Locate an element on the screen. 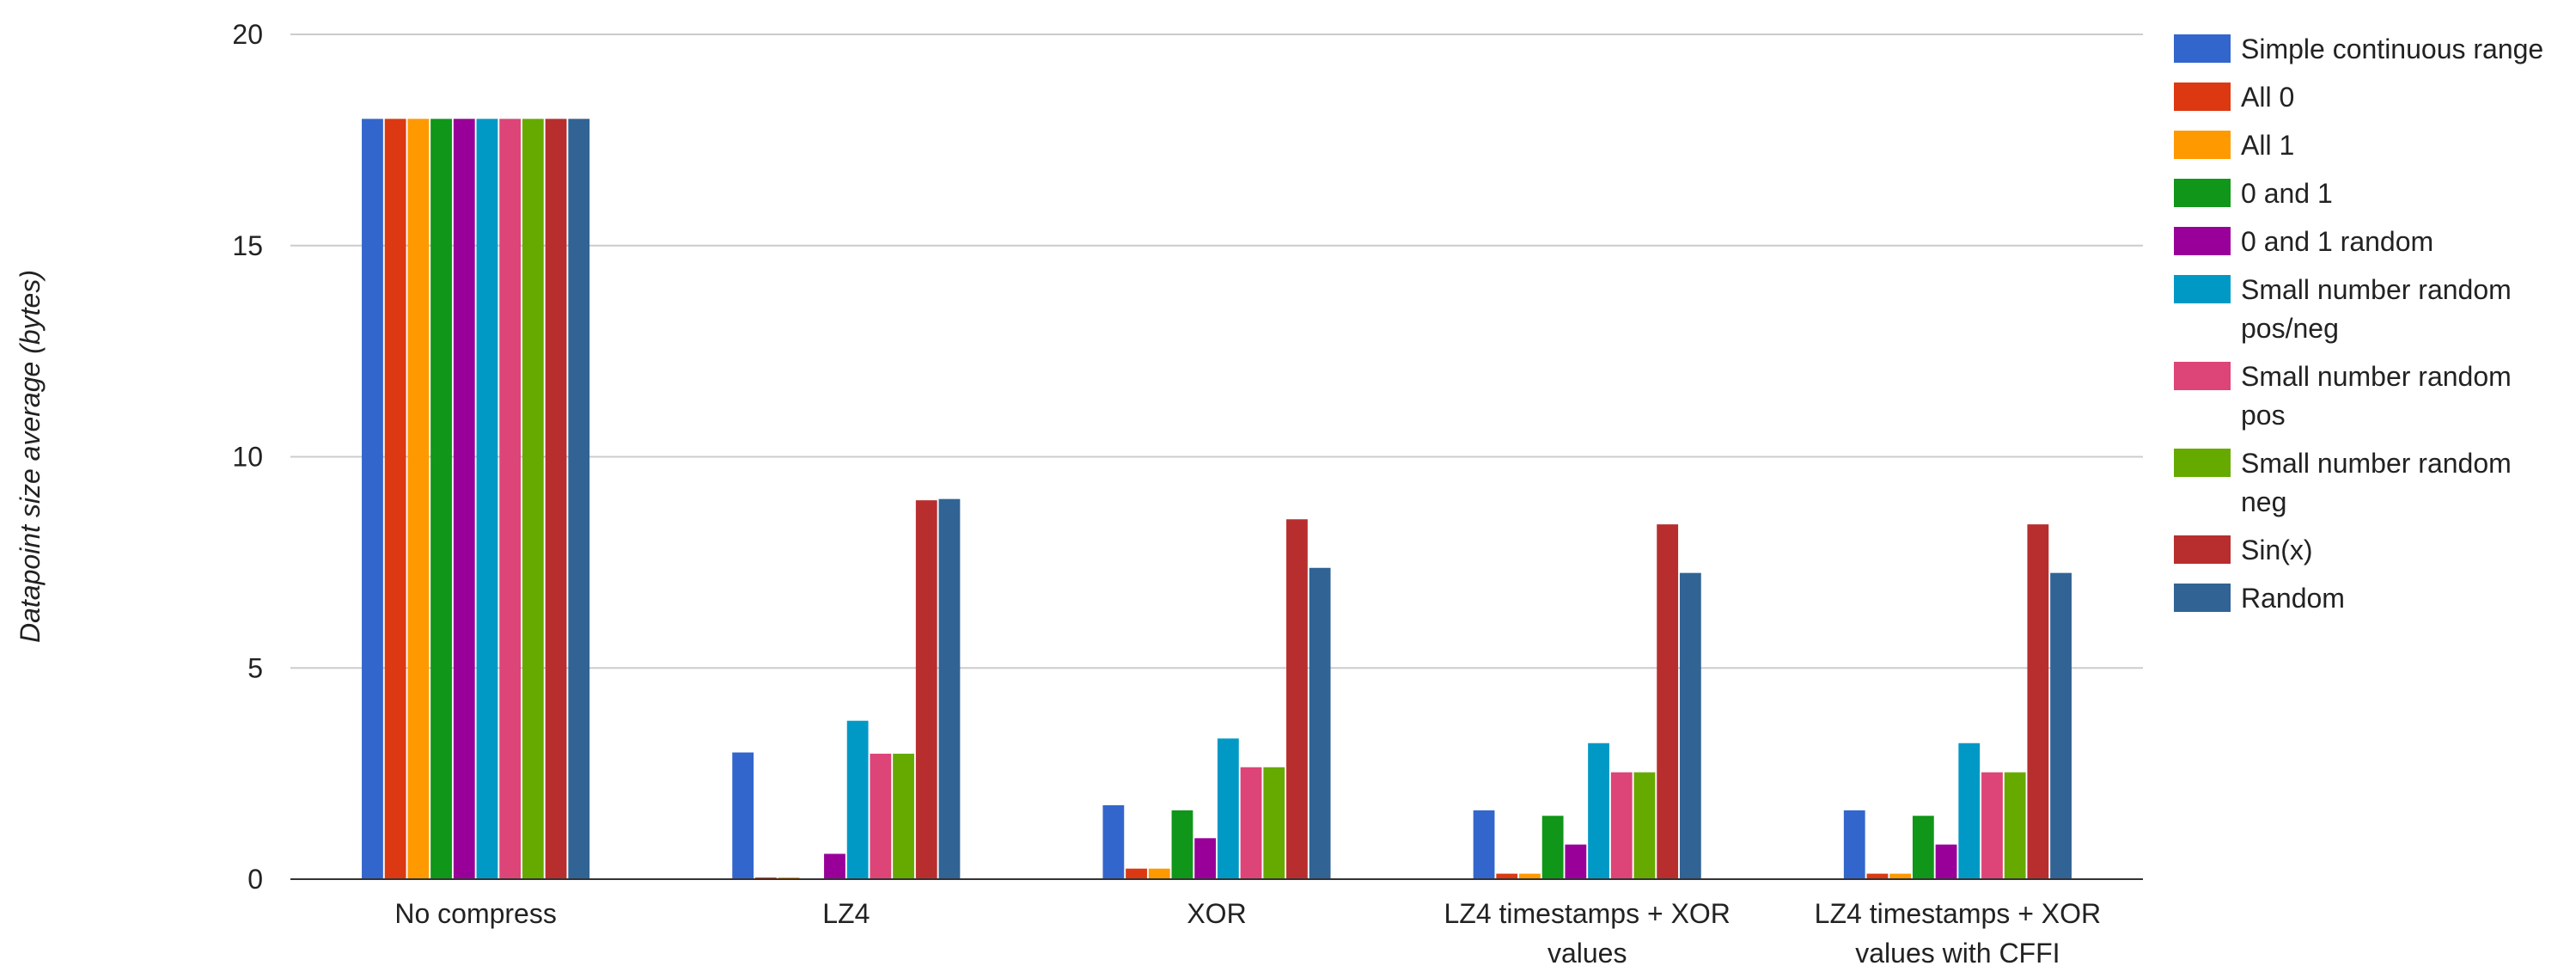 This screenshot has width=2576, height=978. x-tick-label: XOR is located at coordinates (1216, 913).